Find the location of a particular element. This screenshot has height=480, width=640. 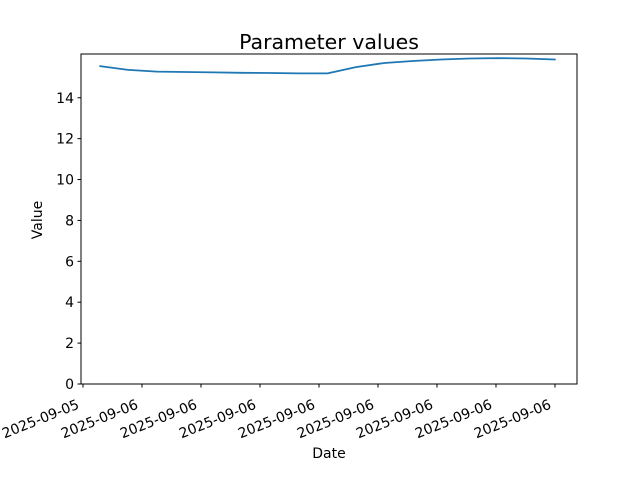

y-axis-label: Value is located at coordinates (38, 220).